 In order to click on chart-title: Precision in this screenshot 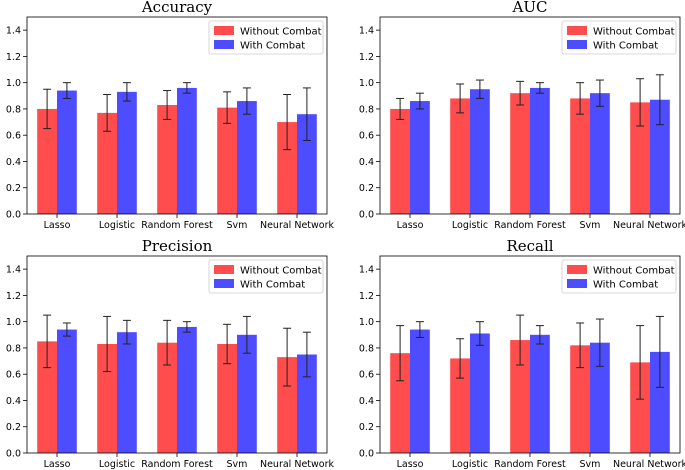, I will do `click(177, 246)`.